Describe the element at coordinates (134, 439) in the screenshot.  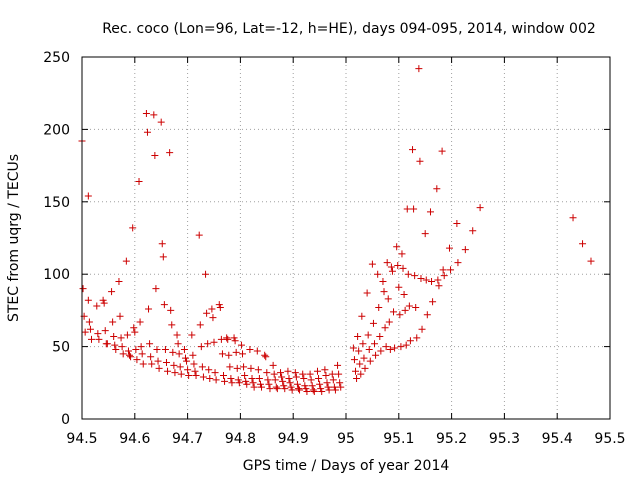
I see `x-tick-label: 94.6` at that location.